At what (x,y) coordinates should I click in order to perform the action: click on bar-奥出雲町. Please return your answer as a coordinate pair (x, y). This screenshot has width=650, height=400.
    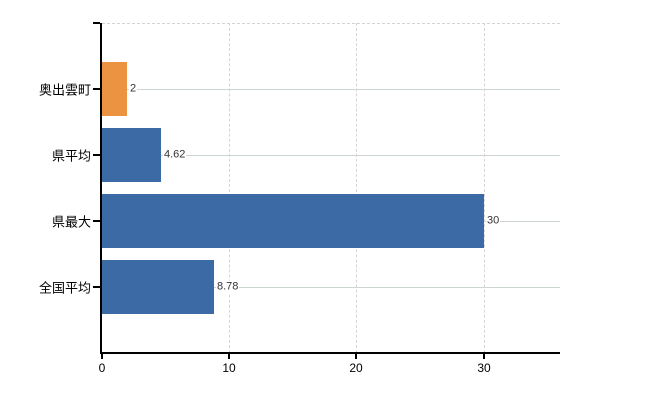
    Looking at the image, I should click on (114, 89).